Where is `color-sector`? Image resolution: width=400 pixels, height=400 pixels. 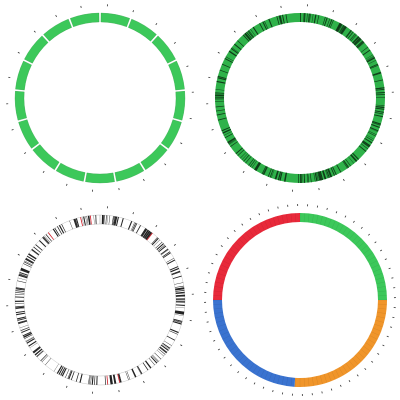
color-sector is located at coordinates (340, 344).